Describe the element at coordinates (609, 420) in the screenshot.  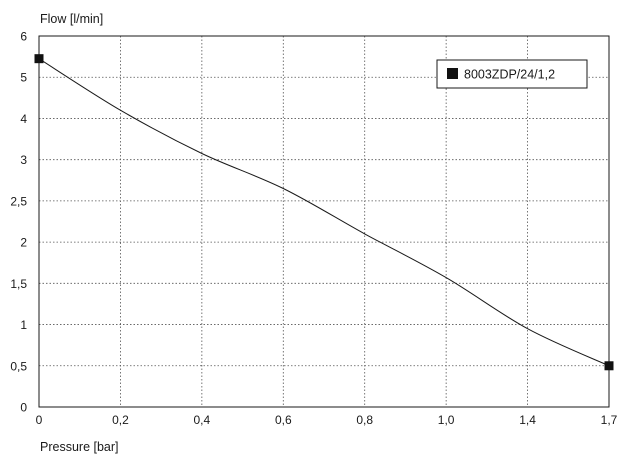
I see `x-tick-label: 1,7` at that location.